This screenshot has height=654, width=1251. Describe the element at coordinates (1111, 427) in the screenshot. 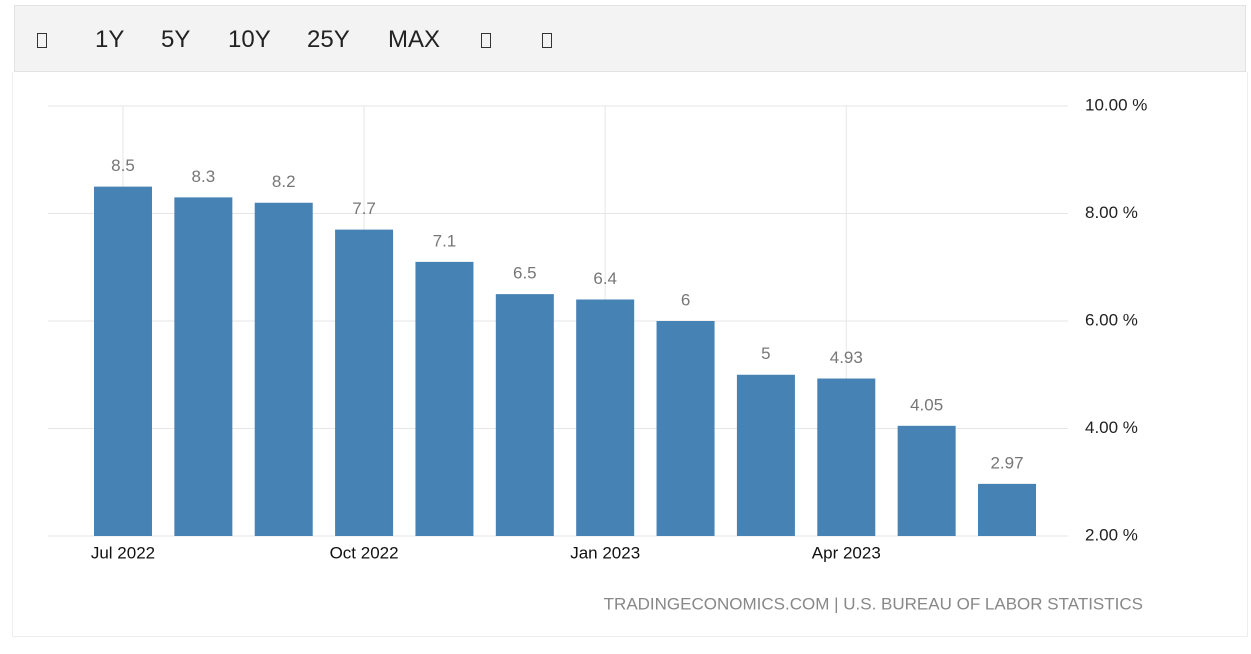

I see `y-tick-label: 4.00 %` at that location.